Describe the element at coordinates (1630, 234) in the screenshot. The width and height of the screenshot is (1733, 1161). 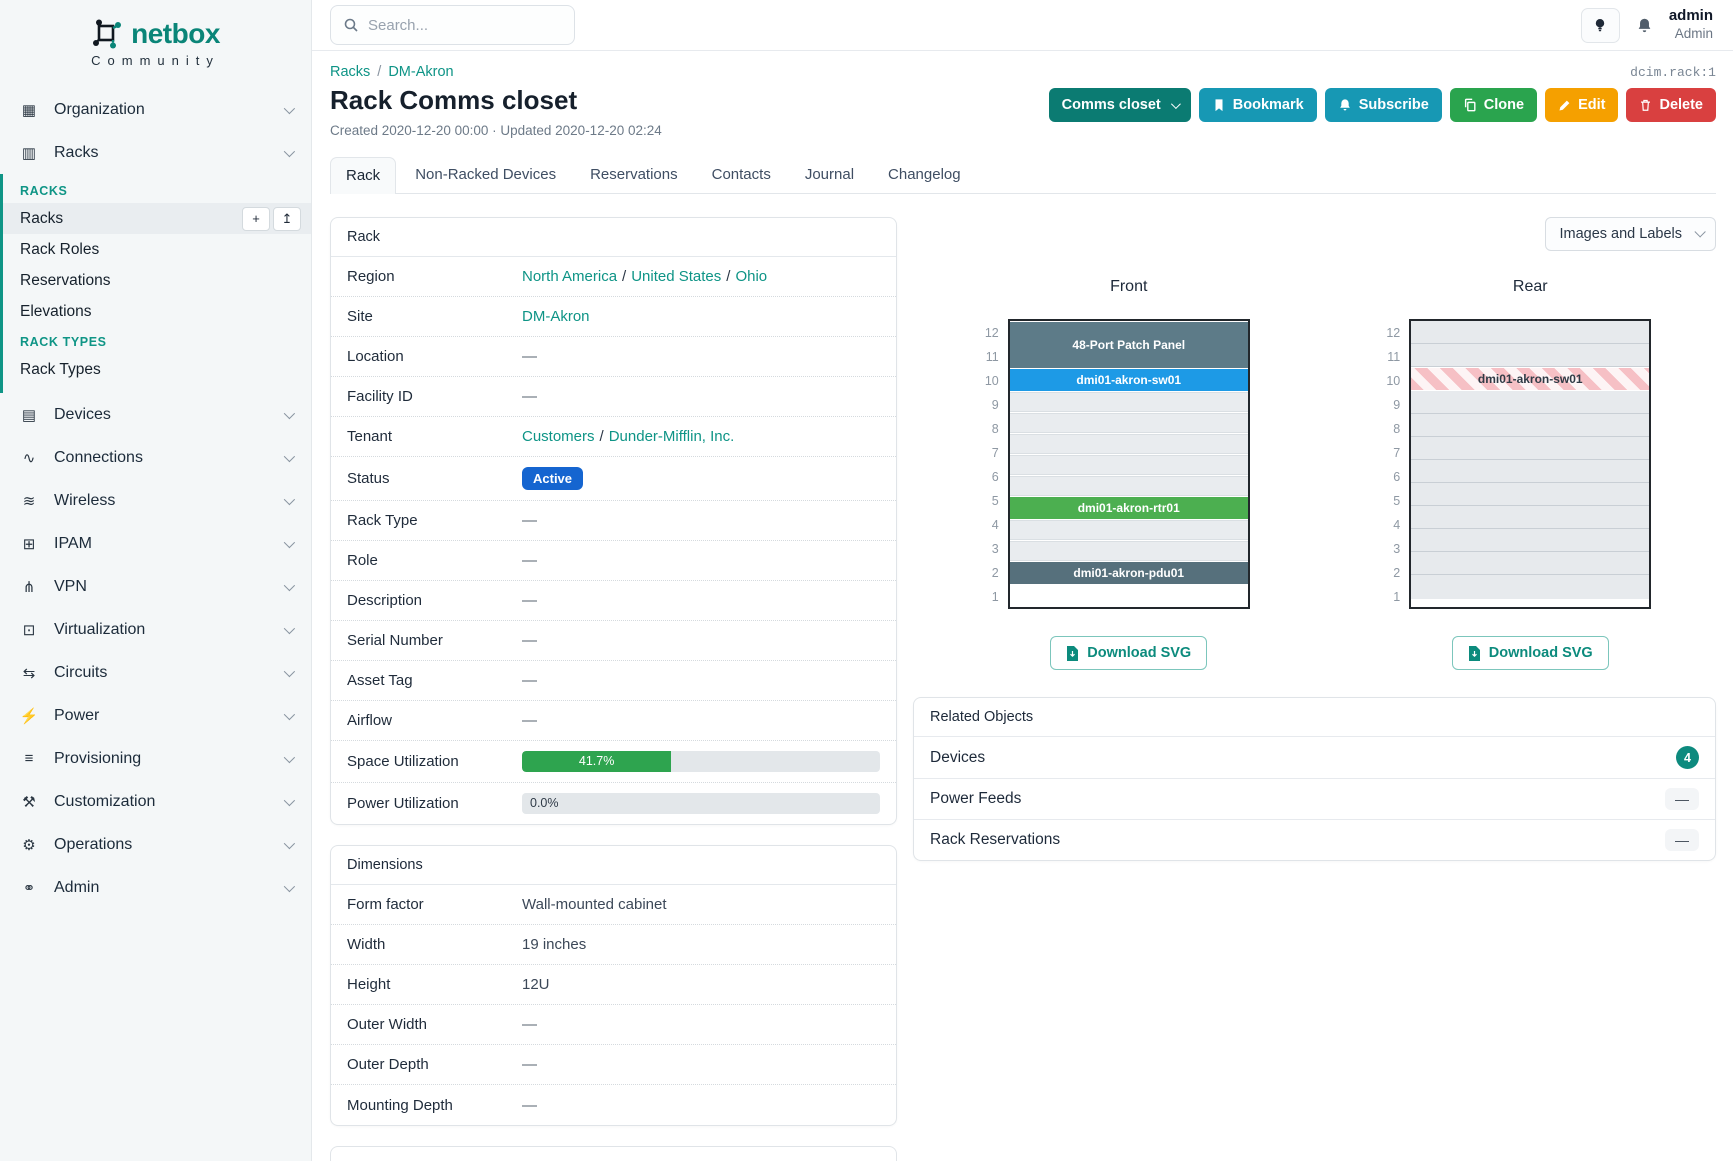
I see `elevation-view-dropdown: Images and Labels` at that location.